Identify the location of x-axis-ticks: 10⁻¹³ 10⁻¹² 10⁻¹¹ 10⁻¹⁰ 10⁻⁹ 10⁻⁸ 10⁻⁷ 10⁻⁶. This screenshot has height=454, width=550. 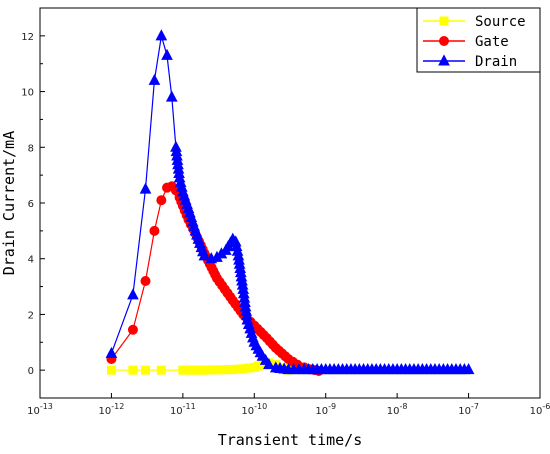
(288, 405).